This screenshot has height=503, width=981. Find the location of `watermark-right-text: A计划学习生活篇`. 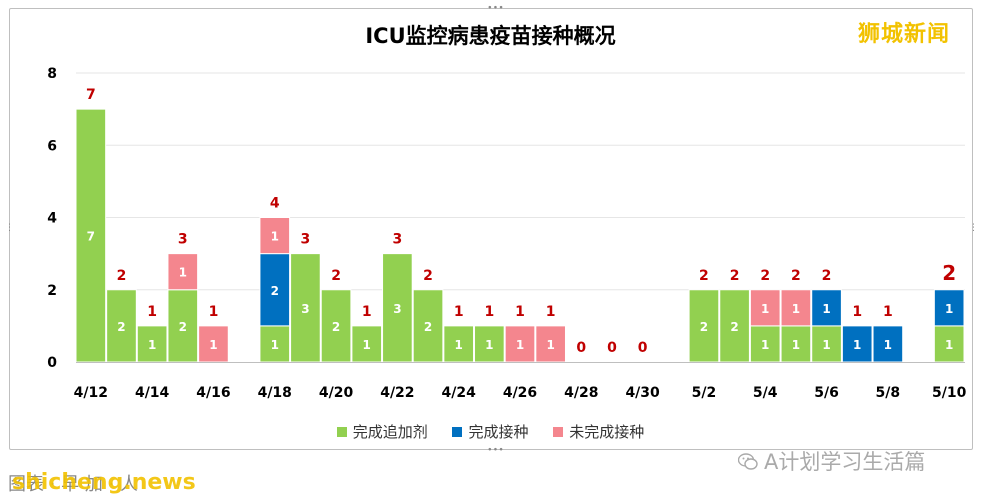

watermark-right-text: A计划学习生活篇 is located at coordinates (845, 462).